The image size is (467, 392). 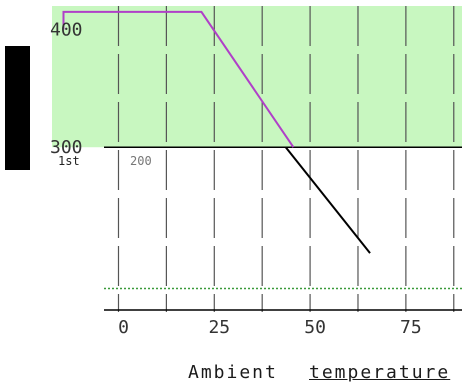 I want to click on x-axis-label-temperature: temperature, so click(x=380, y=372).